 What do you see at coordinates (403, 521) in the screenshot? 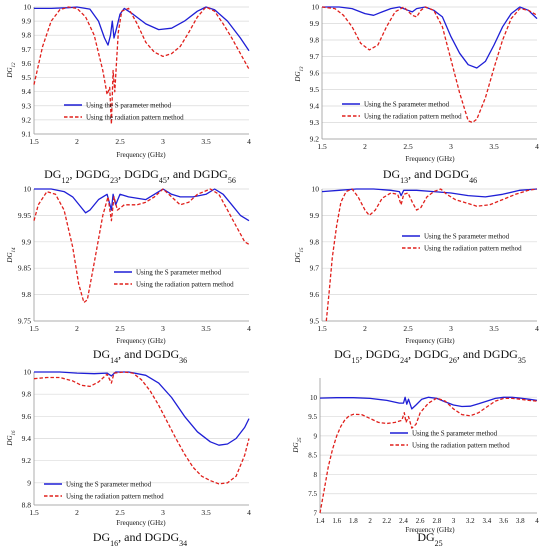
I see `x-tick-label: 2.4` at bounding box center [403, 521].